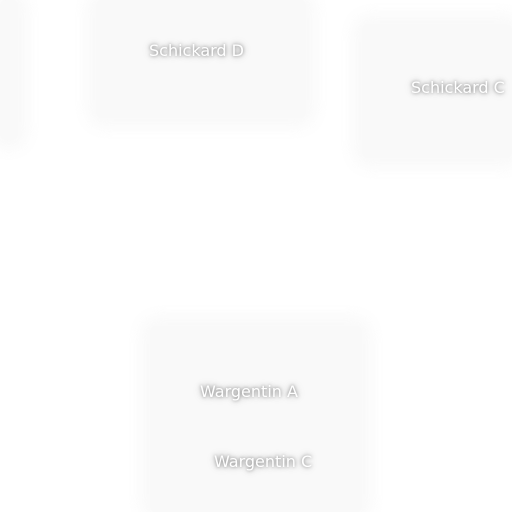 The height and width of the screenshot is (512, 512). What do you see at coordinates (196, 50) in the screenshot?
I see `map-label-schickard-d: Schickard D` at bounding box center [196, 50].